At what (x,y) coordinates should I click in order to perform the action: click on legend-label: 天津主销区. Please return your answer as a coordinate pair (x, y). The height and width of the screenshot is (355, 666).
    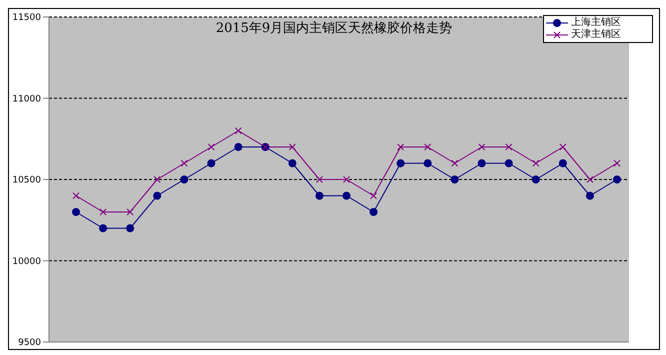
    Looking at the image, I should click on (596, 35).